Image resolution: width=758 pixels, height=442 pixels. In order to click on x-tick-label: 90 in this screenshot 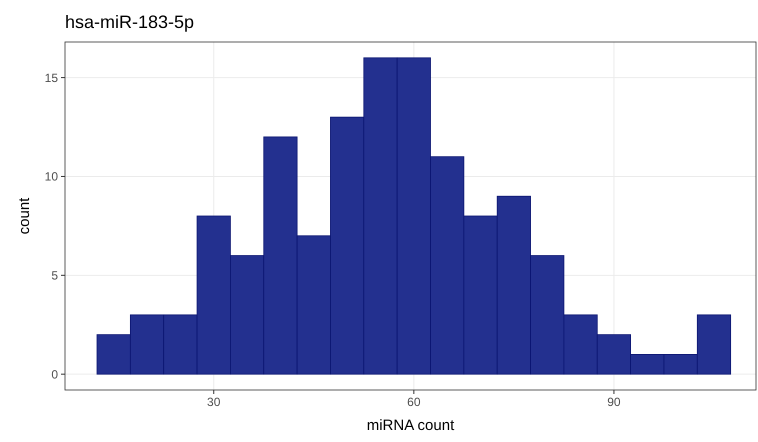, I will do `click(614, 402)`.